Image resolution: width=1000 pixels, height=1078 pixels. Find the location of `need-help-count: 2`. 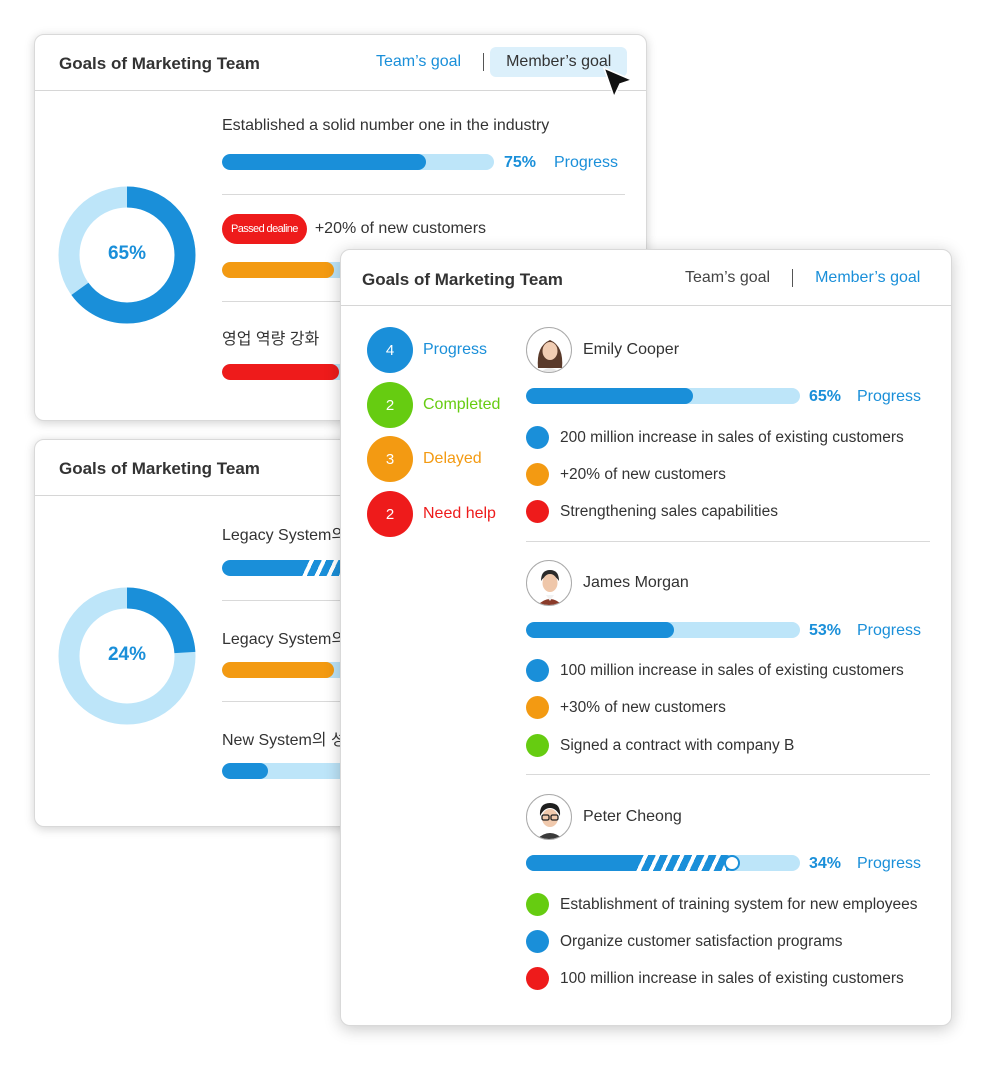

need-help-count: 2 is located at coordinates (390, 514).